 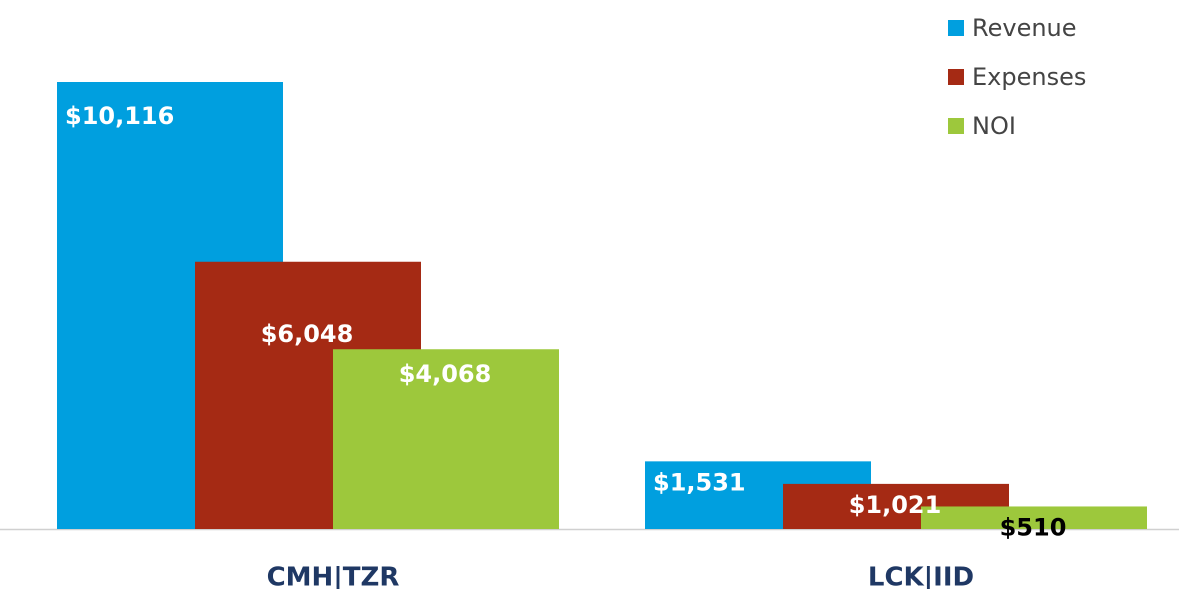 What do you see at coordinates (333, 576) in the screenshot?
I see `x-tick-label: CMH|TZR` at bounding box center [333, 576].